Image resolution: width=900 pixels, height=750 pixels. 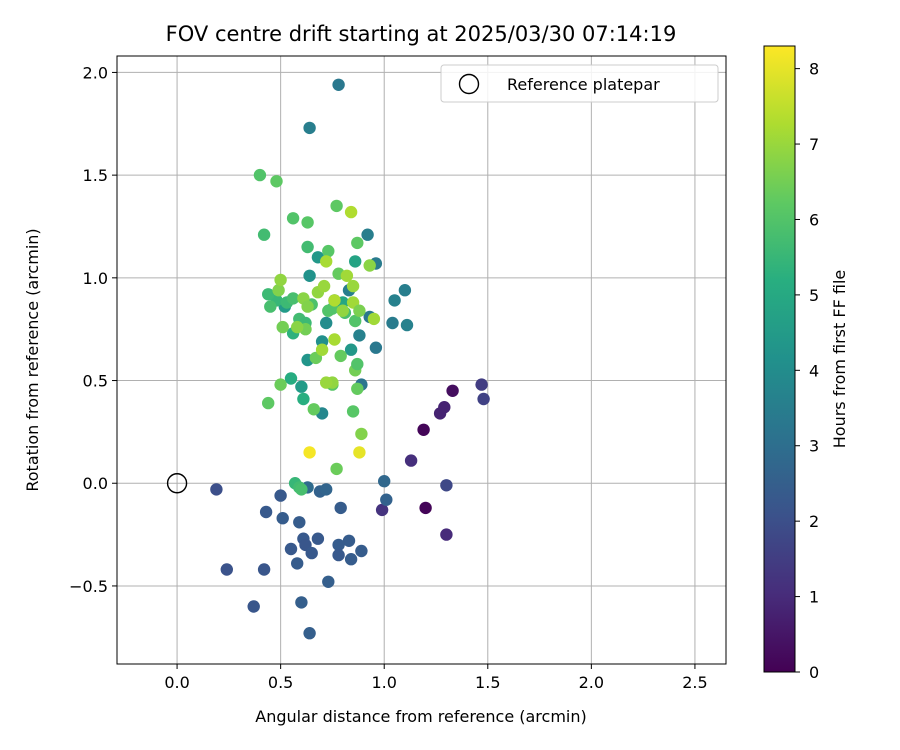 What do you see at coordinates (93, 329) in the screenshot?
I see `y-axis-ticks: −0.5 0.0 0.5 1.0 1.5 2.0` at bounding box center [93, 329].